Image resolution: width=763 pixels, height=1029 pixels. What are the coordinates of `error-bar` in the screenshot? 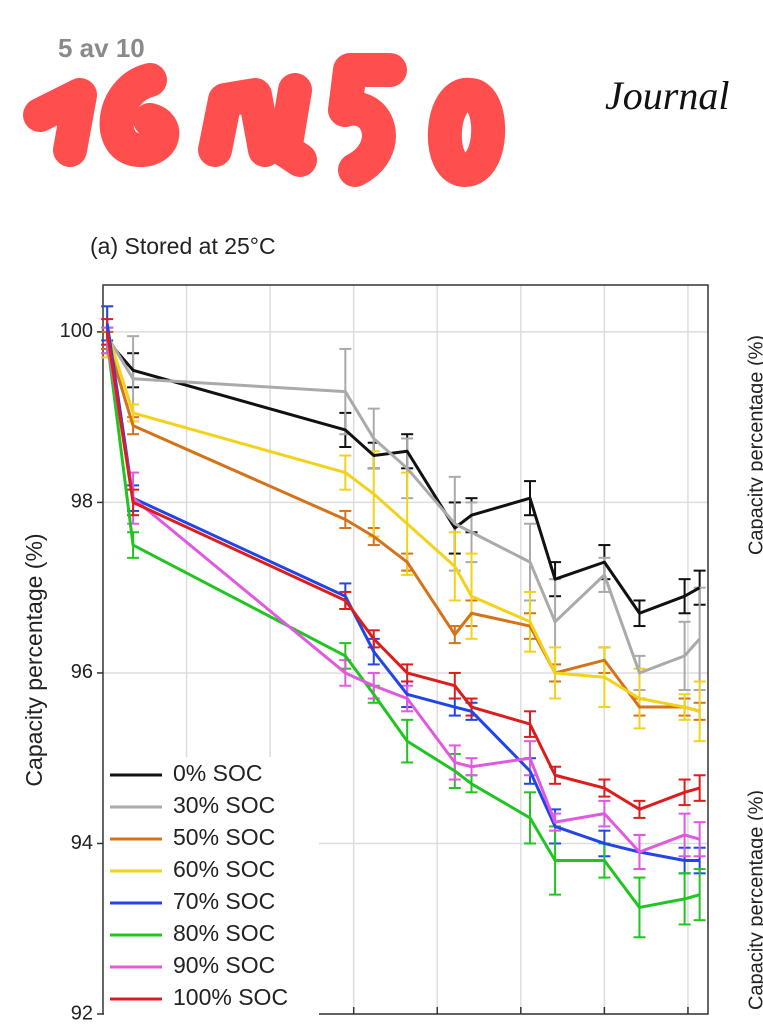 It's located at (699, 839).